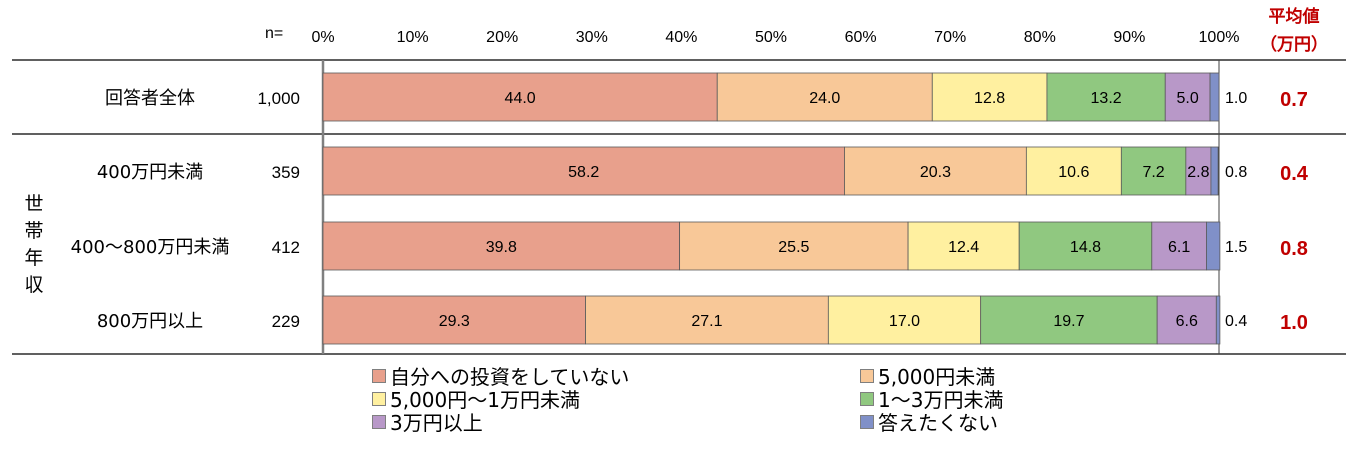  I want to click on mean-value: 0.4, so click(1294, 174).